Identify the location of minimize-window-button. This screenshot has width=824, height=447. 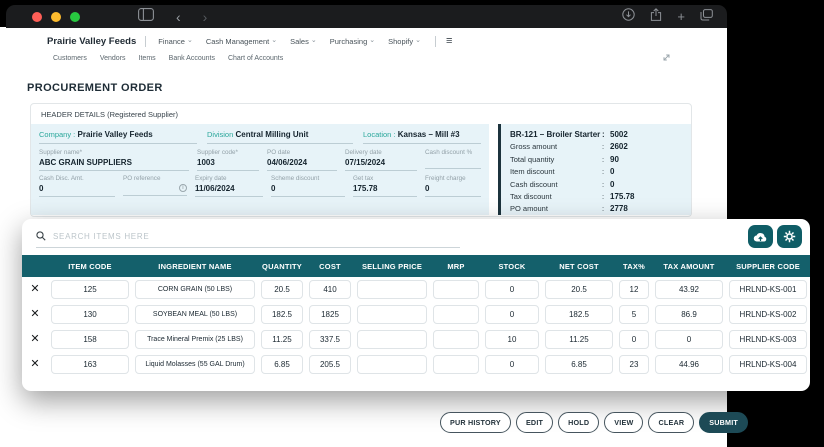
(56, 16).